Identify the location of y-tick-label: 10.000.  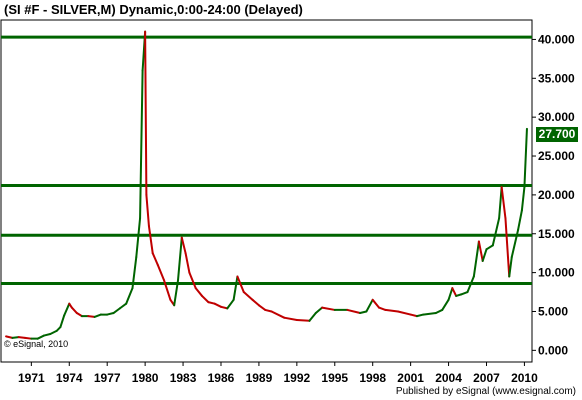
(556, 273).